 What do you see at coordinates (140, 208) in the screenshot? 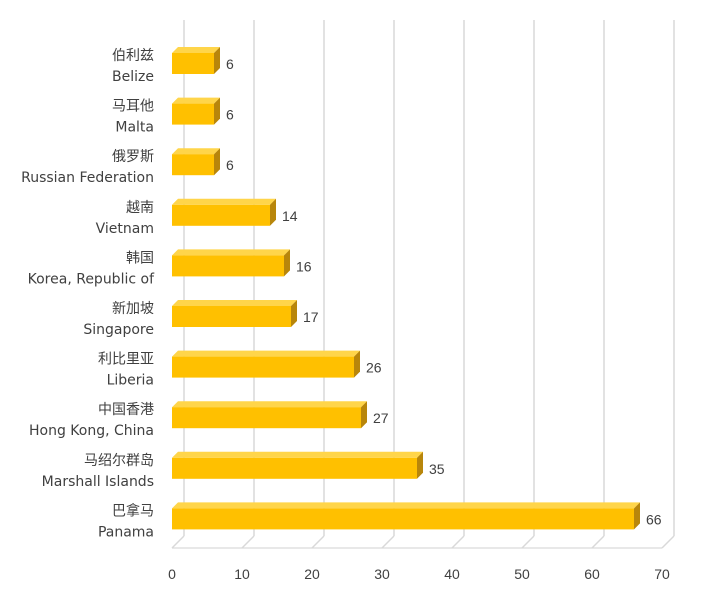
I see `category-label-cn: 越南` at bounding box center [140, 208].